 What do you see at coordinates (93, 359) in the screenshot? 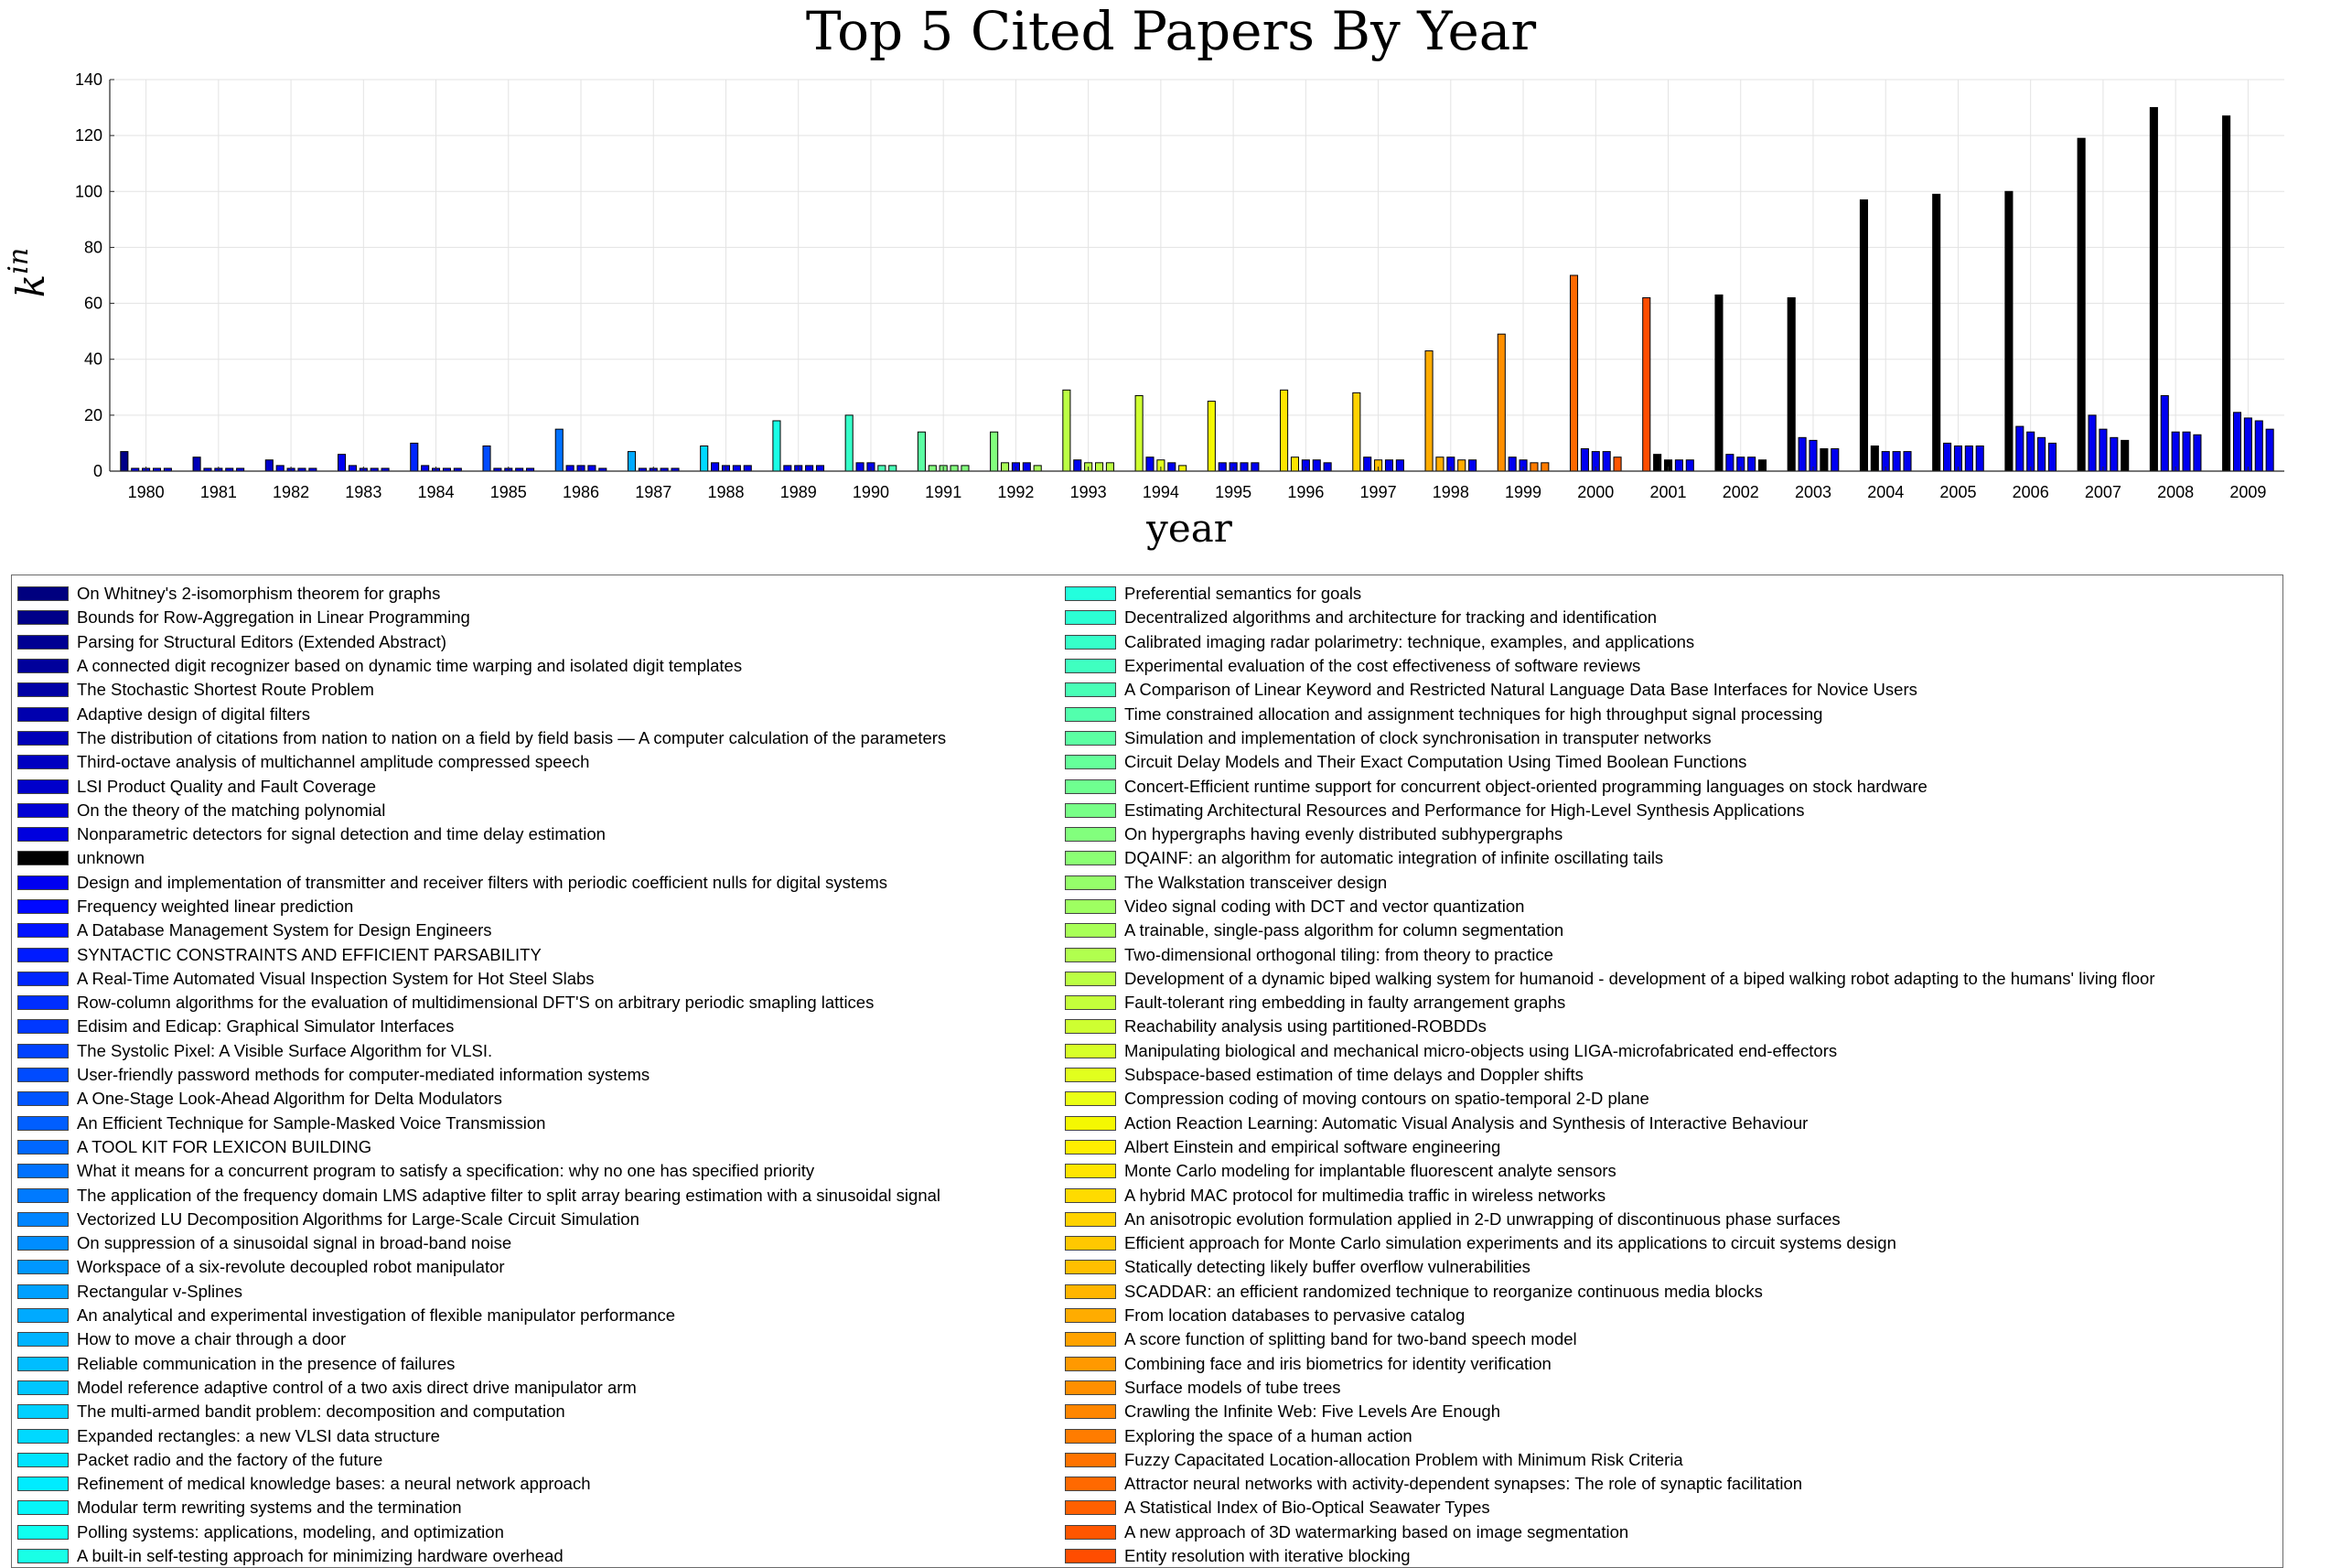
I see `y-tick-label: 40` at bounding box center [93, 359].